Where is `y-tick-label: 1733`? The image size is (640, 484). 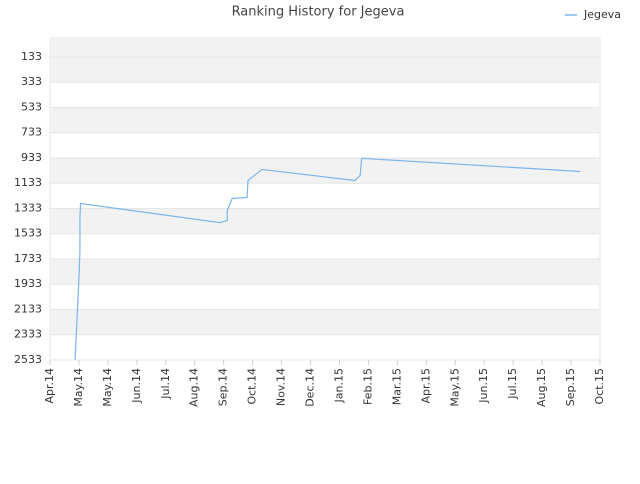 y-tick-label: 1733 is located at coordinates (28, 258).